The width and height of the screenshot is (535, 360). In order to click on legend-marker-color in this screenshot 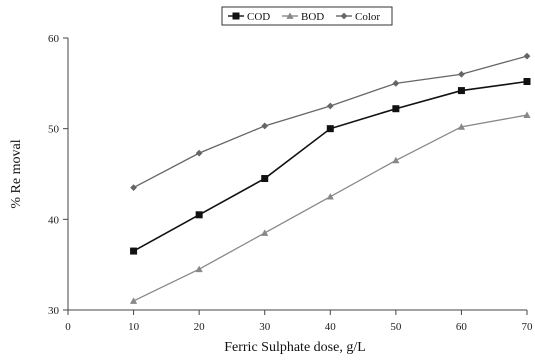, I will do `click(344, 16)`.